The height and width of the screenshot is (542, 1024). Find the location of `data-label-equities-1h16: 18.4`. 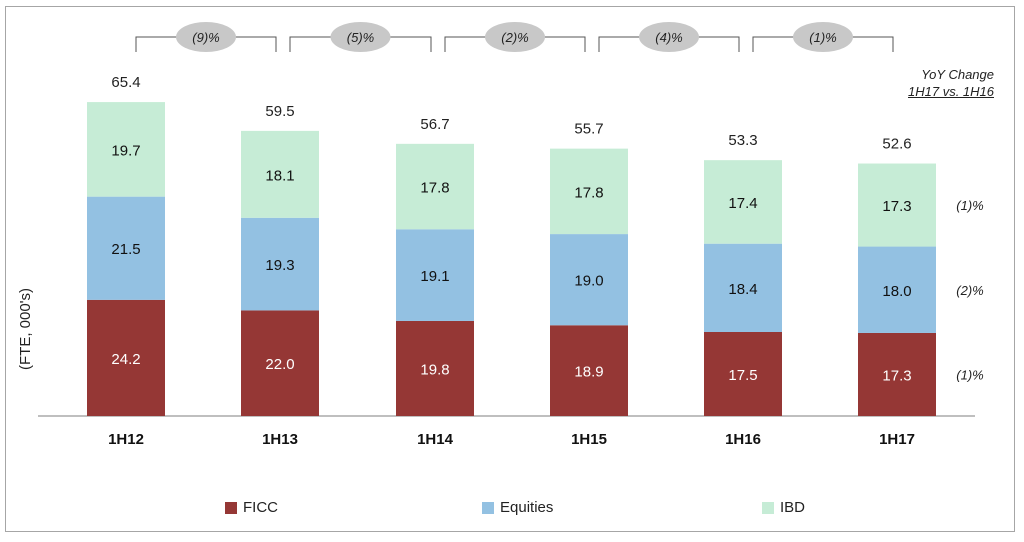

data-label-equities-1h16: 18.4 is located at coordinates (742, 289).